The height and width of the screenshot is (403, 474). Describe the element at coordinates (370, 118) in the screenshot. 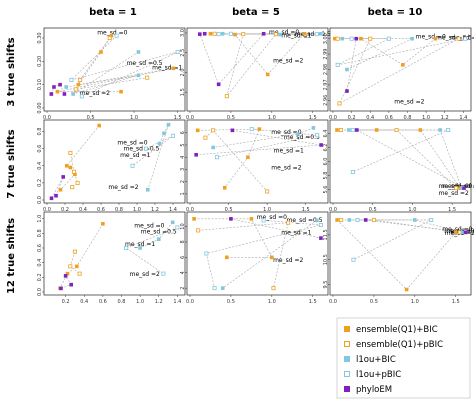

I see `x-tick-label: 0.4` at that location.